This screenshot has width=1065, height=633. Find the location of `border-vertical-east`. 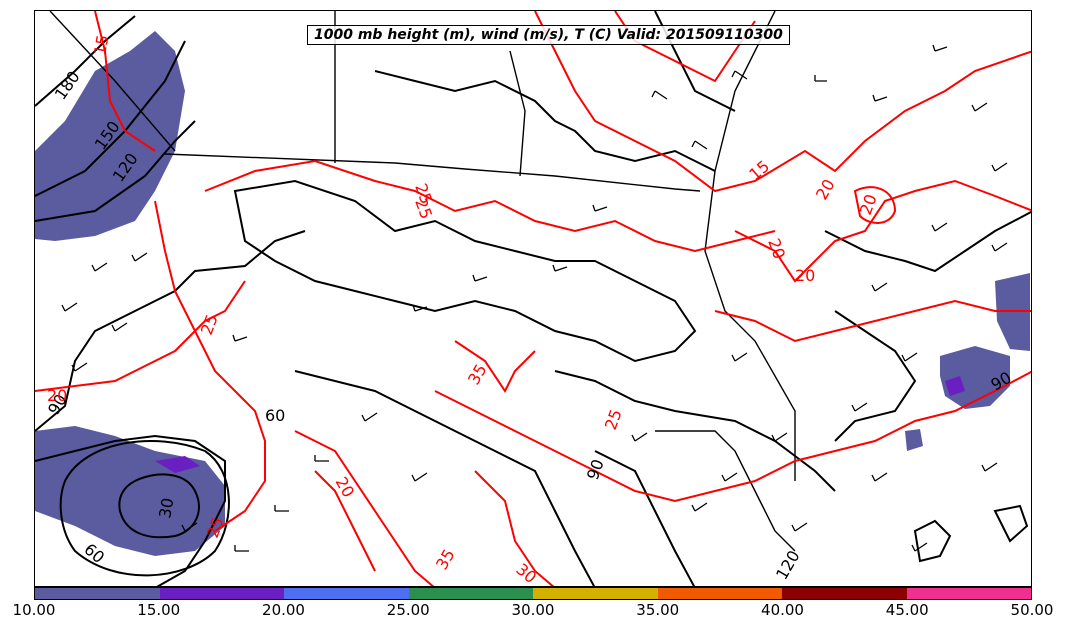

border-vertical-east is located at coordinates (750, 246).